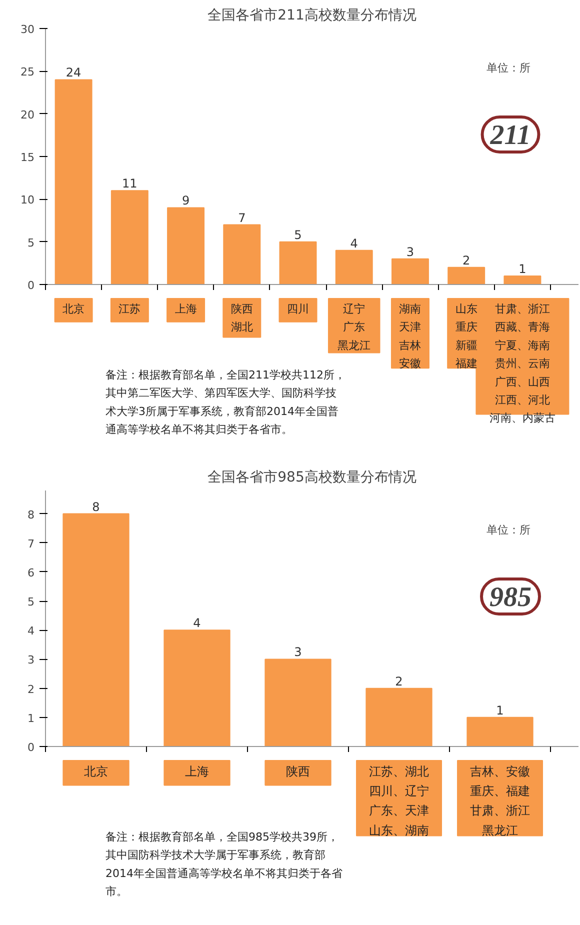 The image size is (580, 925). I want to click on annotation: 985, so click(511, 597).